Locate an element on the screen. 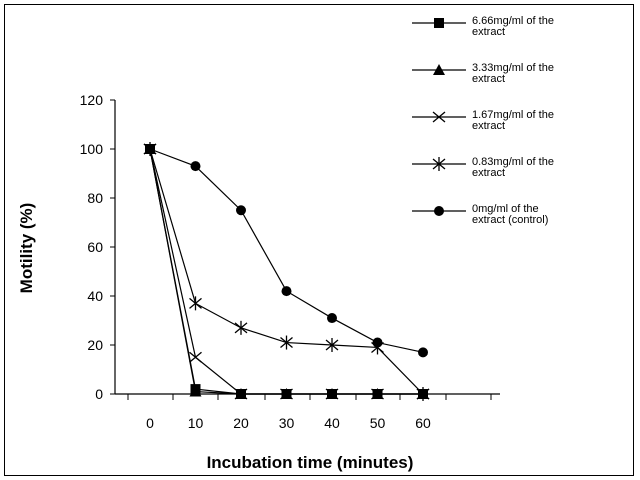  data-point-x is located at coordinates (195, 357).